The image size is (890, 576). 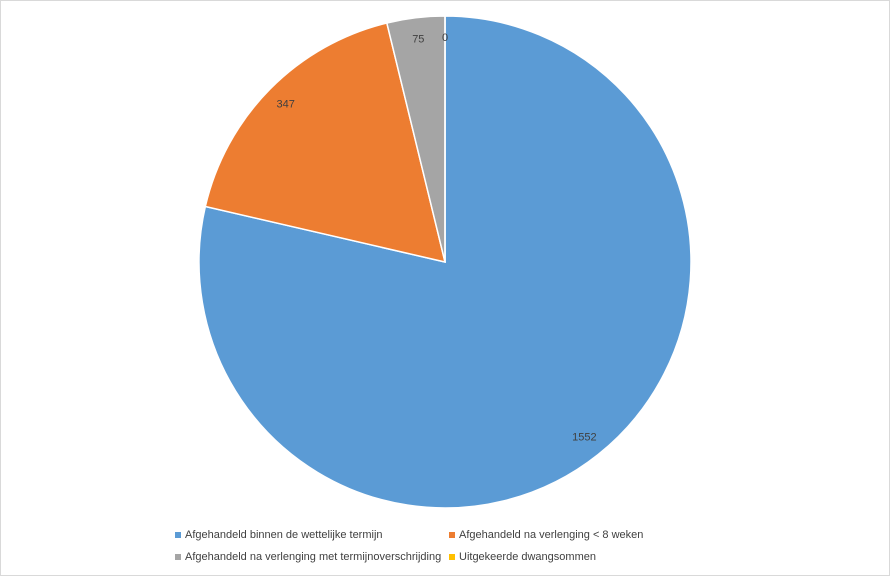 I want to click on legend-label: Afgehandeld binnen de wettelijke termijn, so click(x=284, y=535).